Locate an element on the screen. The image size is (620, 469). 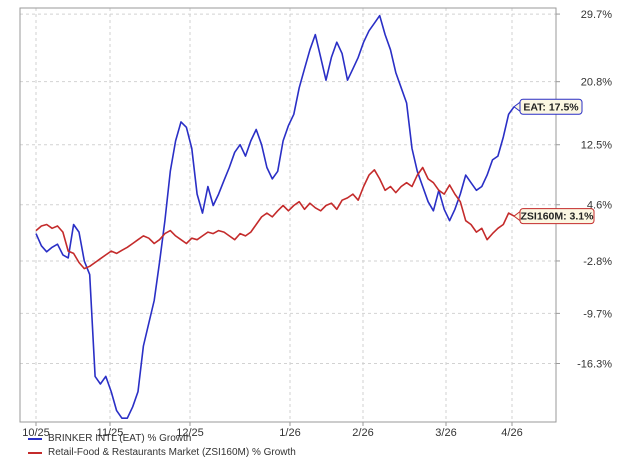
x-axis: 10/25 11/25 12/25 1/26 2/26 3/26 4/26 is located at coordinates (272, 430).